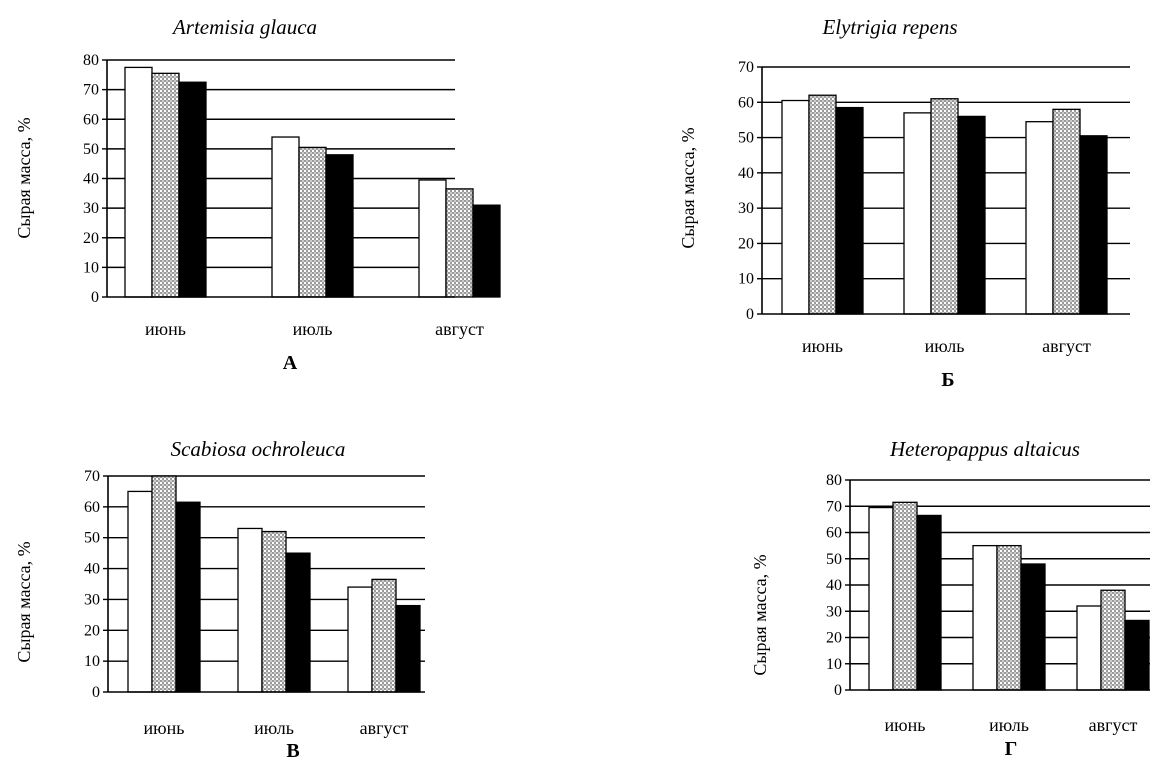 The width and height of the screenshot is (1155, 760). What do you see at coordinates (92, 507) in the screenshot?
I see `y-tick-label-c-6: 60` at bounding box center [92, 507].